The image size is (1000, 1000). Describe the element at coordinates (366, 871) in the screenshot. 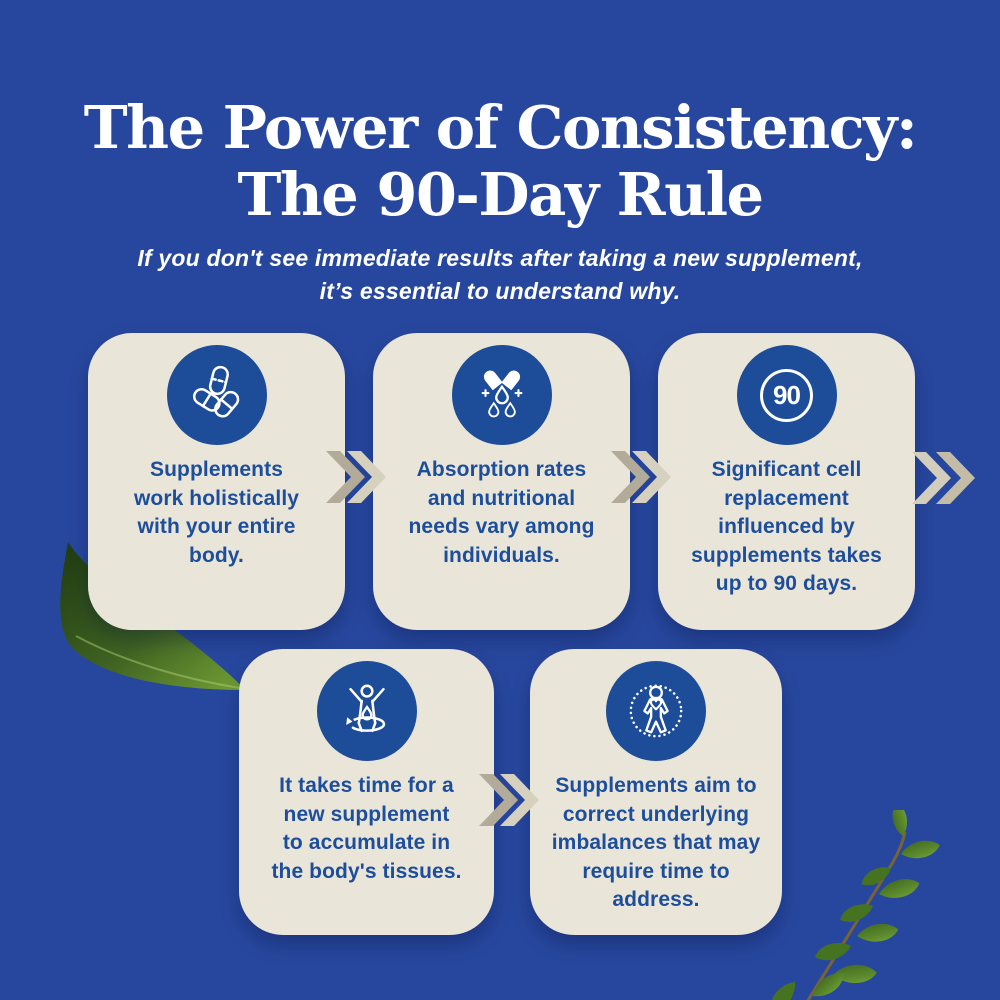

I see `card-text-line: the body's tissues.` at that location.